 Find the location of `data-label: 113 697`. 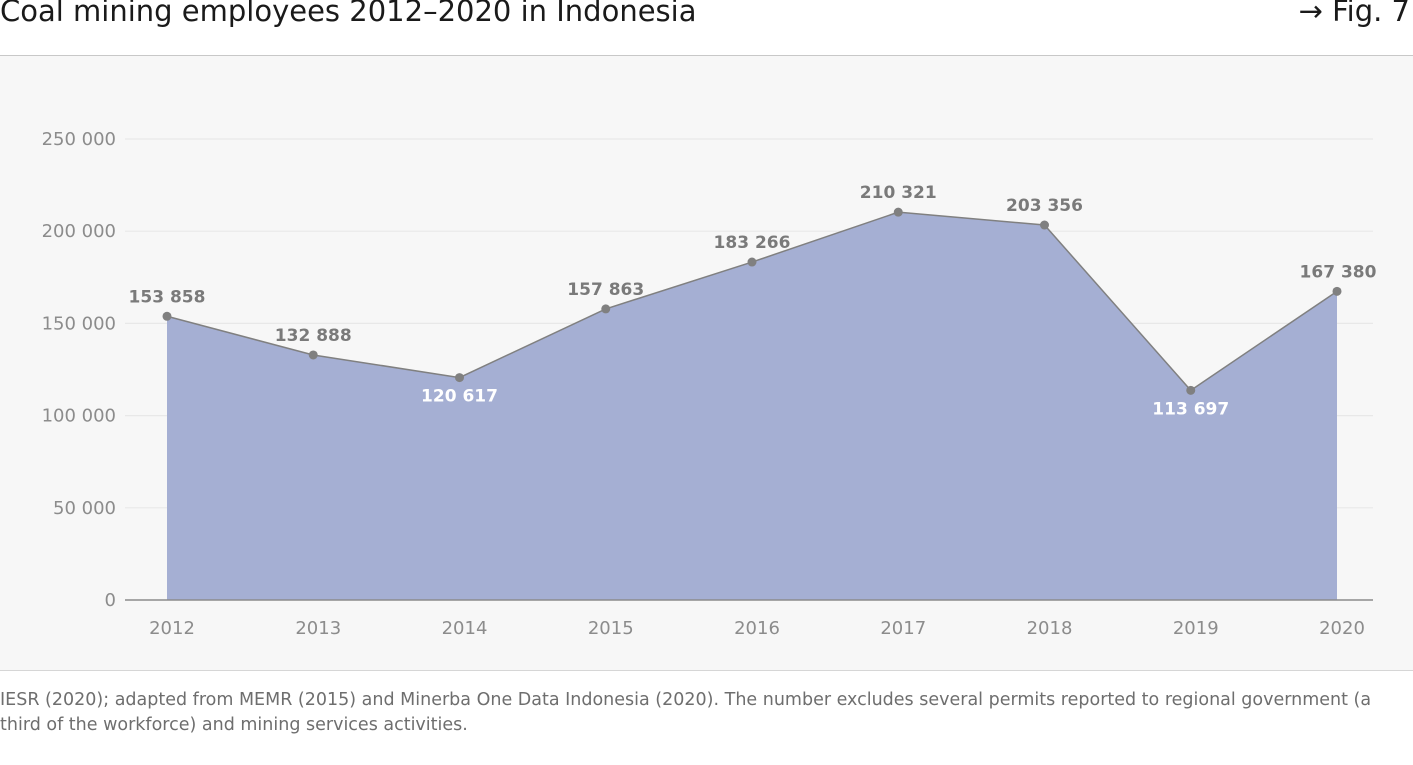

data-label: 113 697 is located at coordinates (1190, 409).